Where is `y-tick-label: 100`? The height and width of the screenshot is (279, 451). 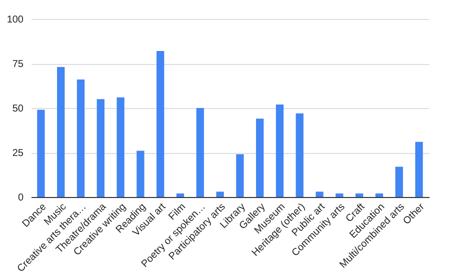 y-tick-label: 100 is located at coordinates (15, 20).